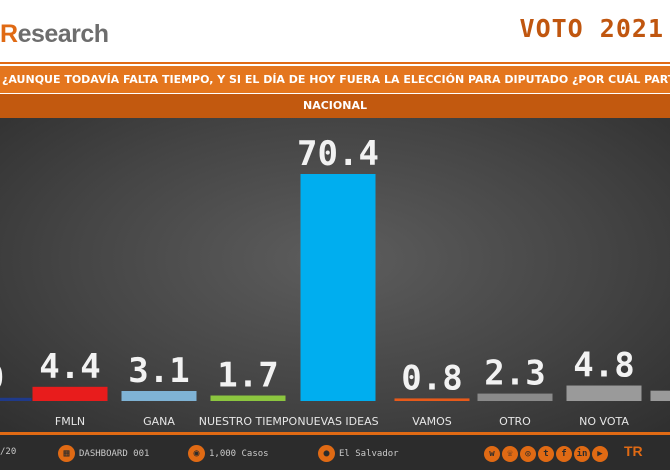  Describe the element at coordinates (159, 396) in the screenshot. I see `bar-gana` at that location.